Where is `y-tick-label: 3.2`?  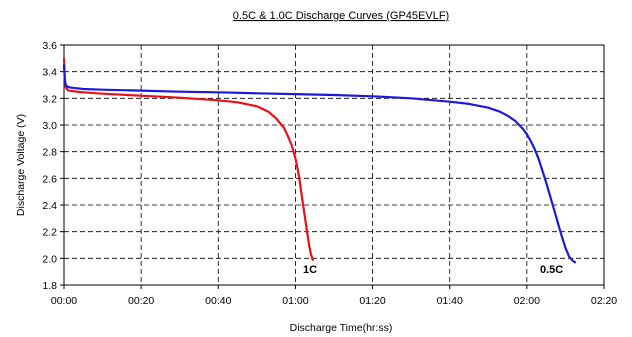
y-tick-label: 3.2 is located at coordinates (49, 99).